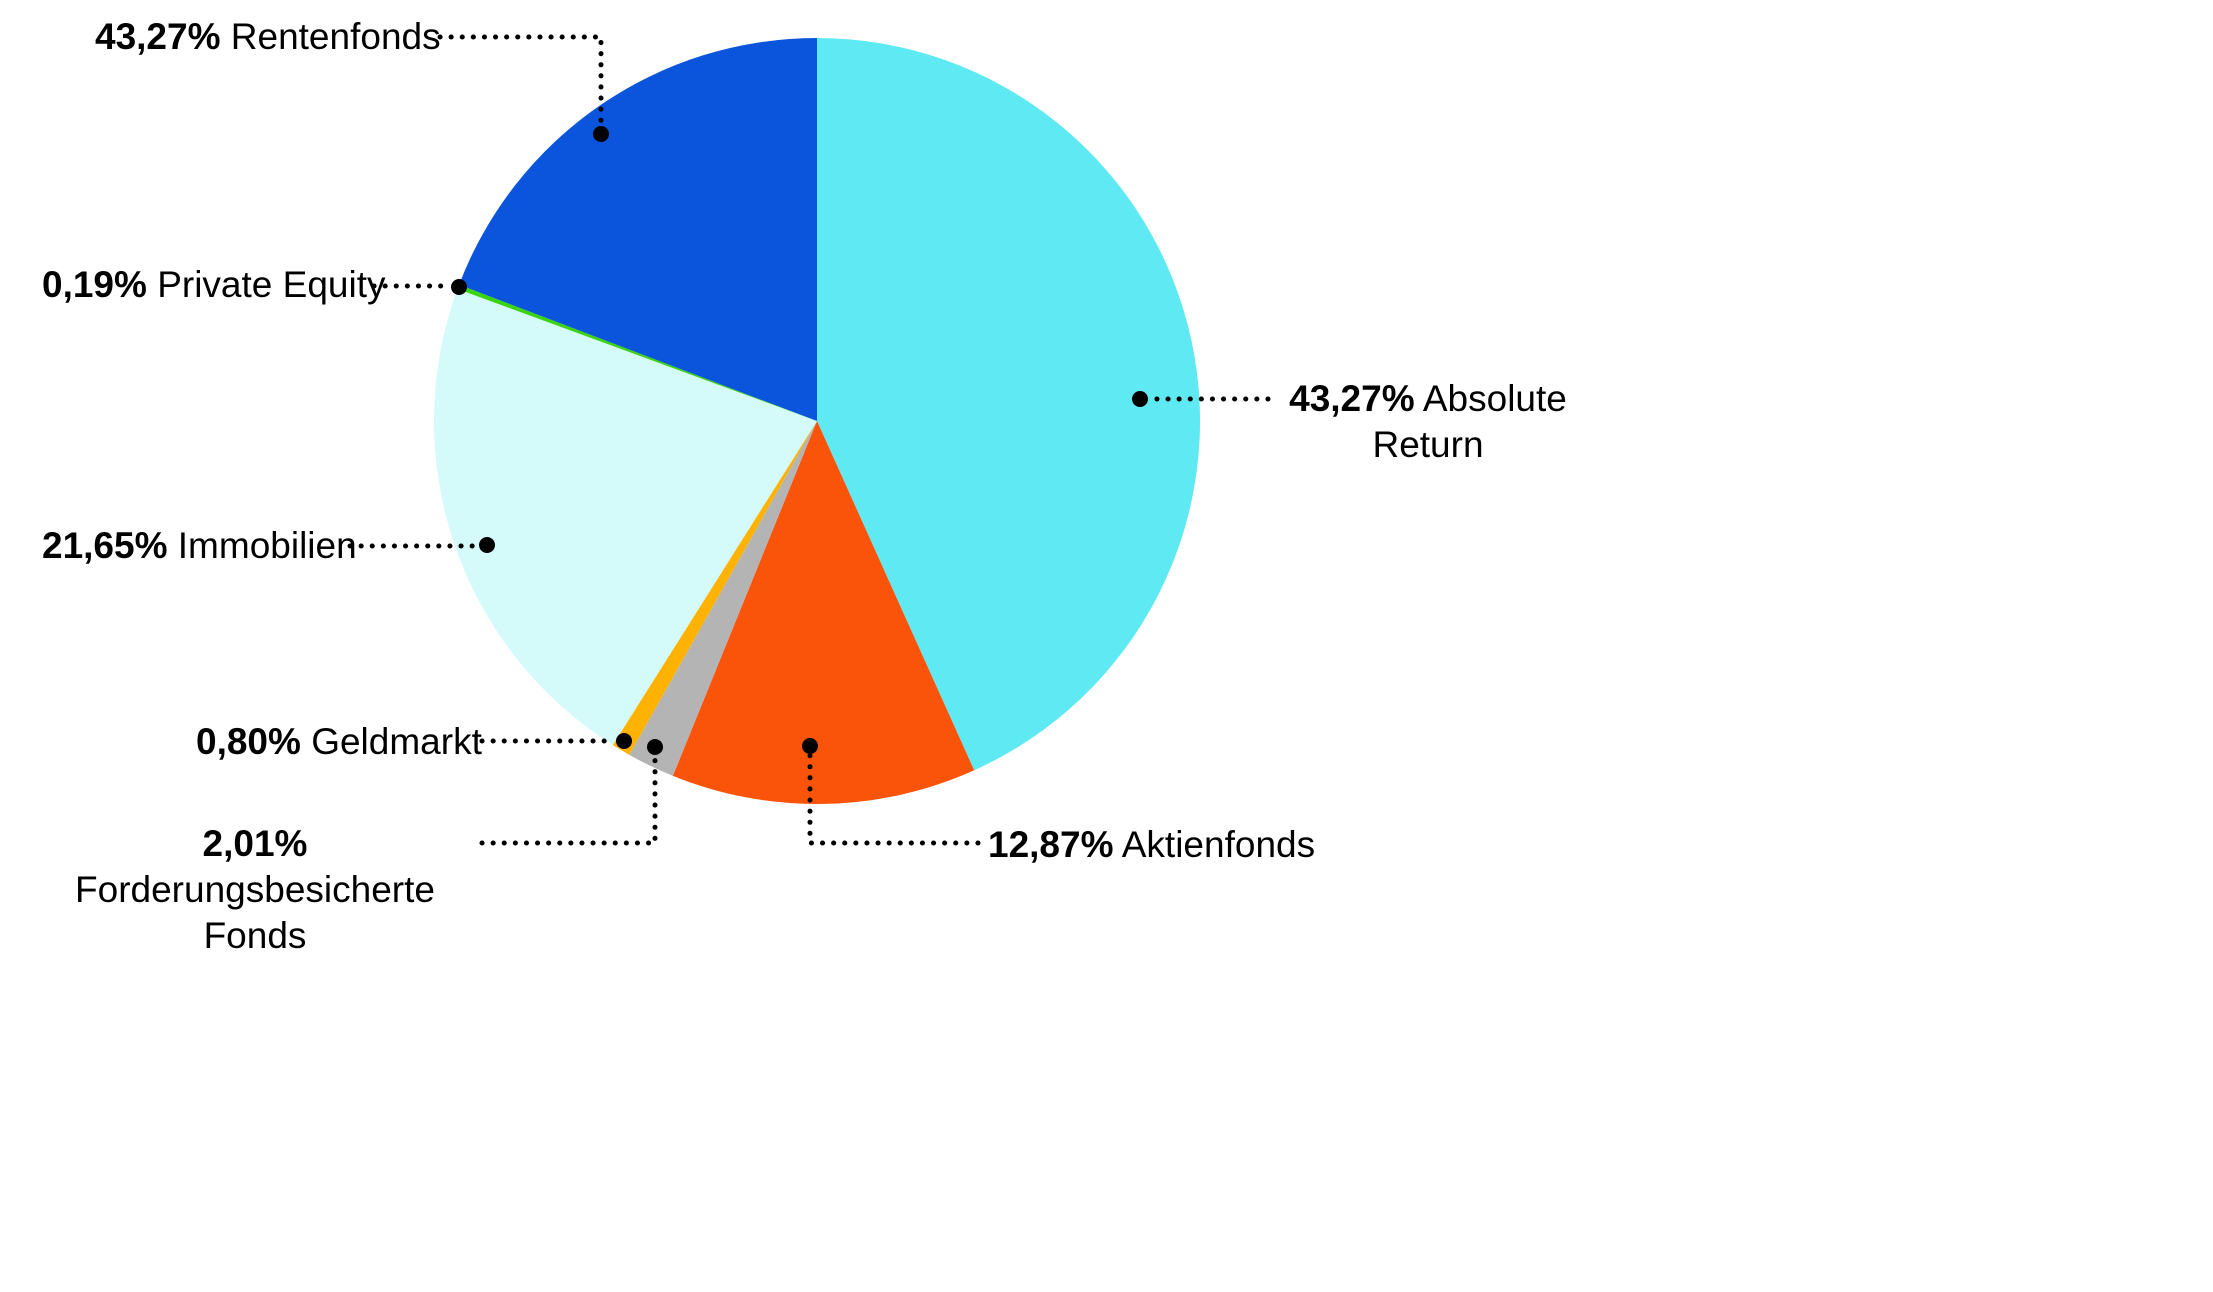  What do you see at coordinates (335, 36) in the screenshot?
I see `rentenfonds-label: Rentenfonds` at bounding box center [335, 36].